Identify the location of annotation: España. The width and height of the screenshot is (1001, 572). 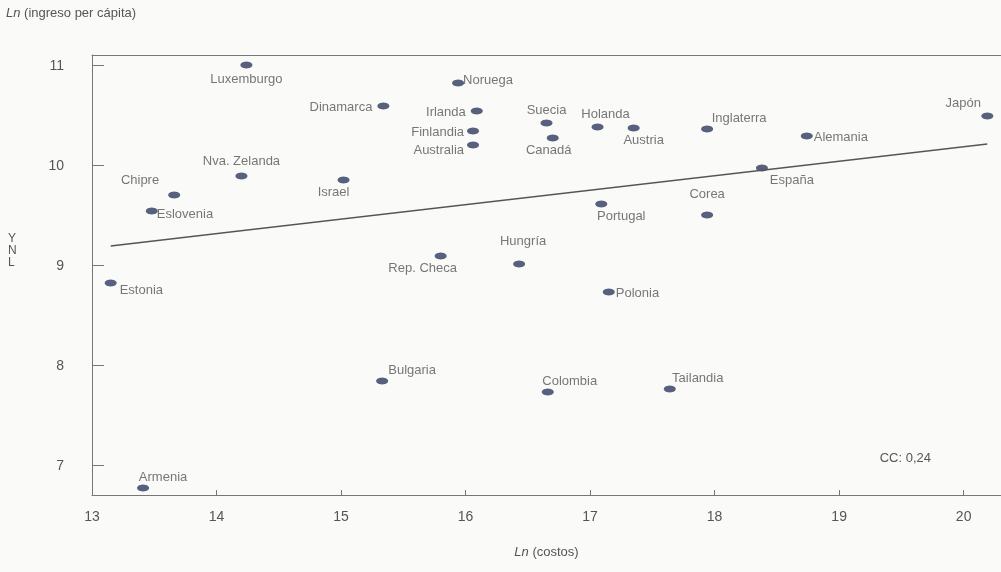
(792, 179).